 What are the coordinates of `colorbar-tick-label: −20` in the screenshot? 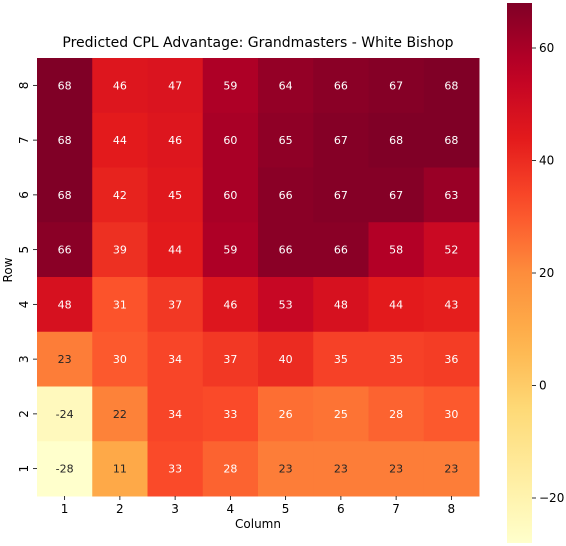 It's located at (551, 498).